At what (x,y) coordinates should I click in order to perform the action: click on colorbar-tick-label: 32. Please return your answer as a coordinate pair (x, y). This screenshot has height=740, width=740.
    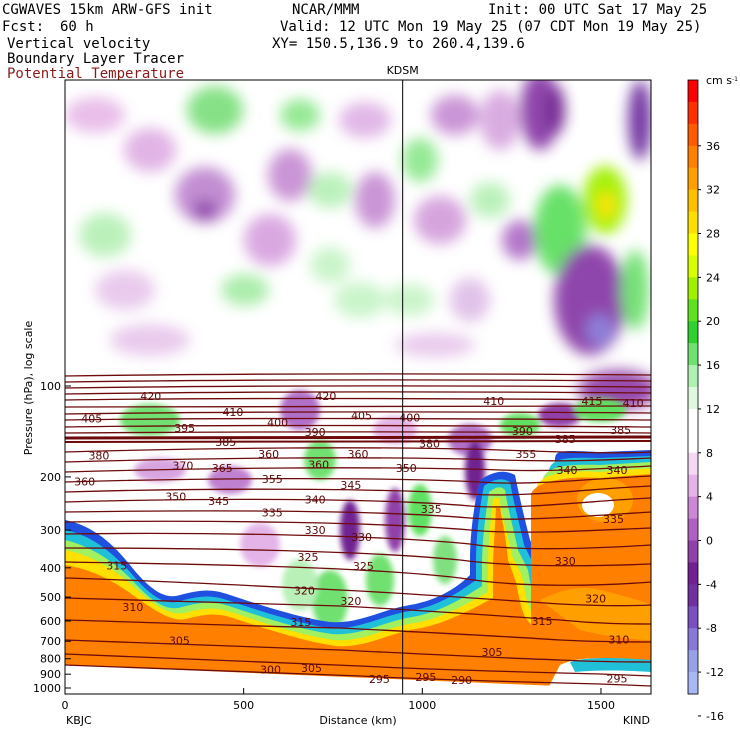
    Looking at the image, I should click on (713, 190).